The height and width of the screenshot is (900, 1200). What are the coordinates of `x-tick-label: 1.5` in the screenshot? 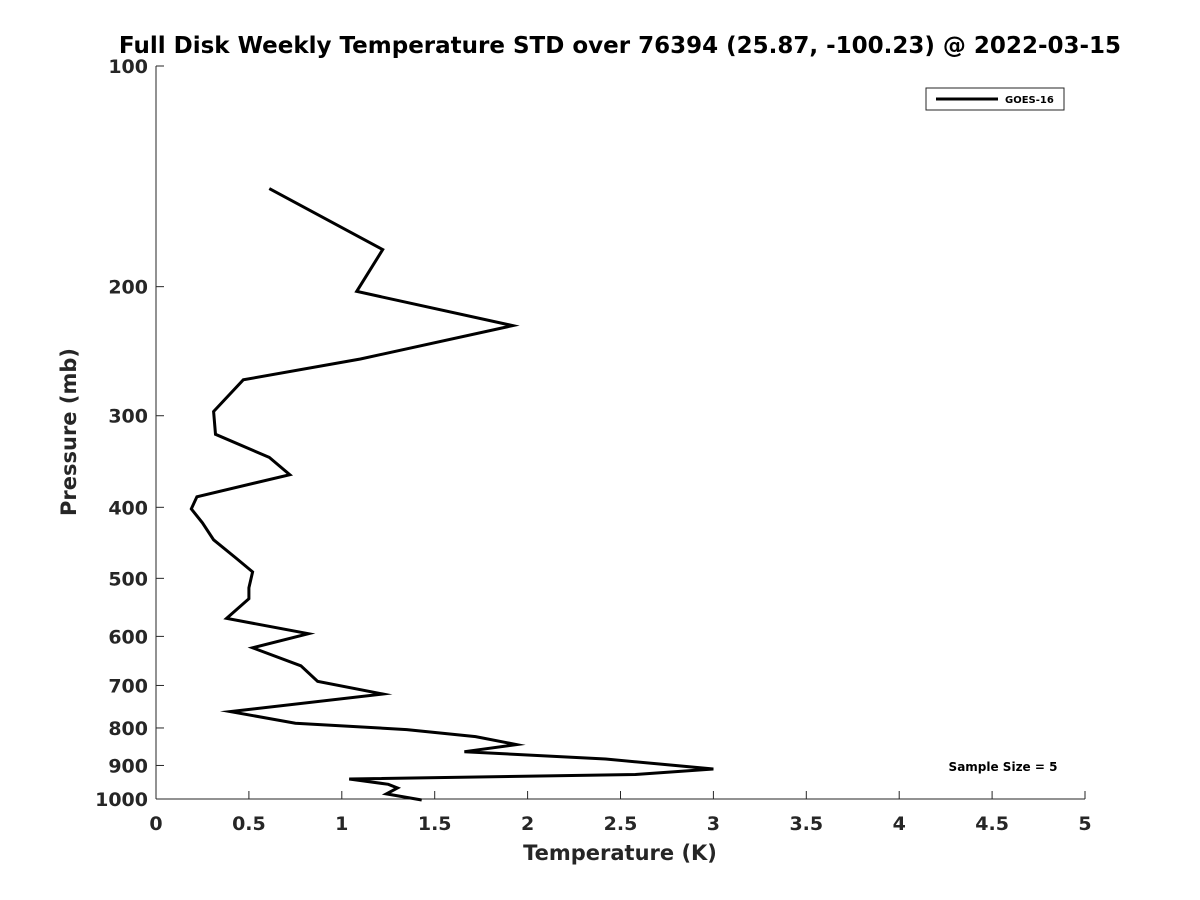 It's located at (435, 824).